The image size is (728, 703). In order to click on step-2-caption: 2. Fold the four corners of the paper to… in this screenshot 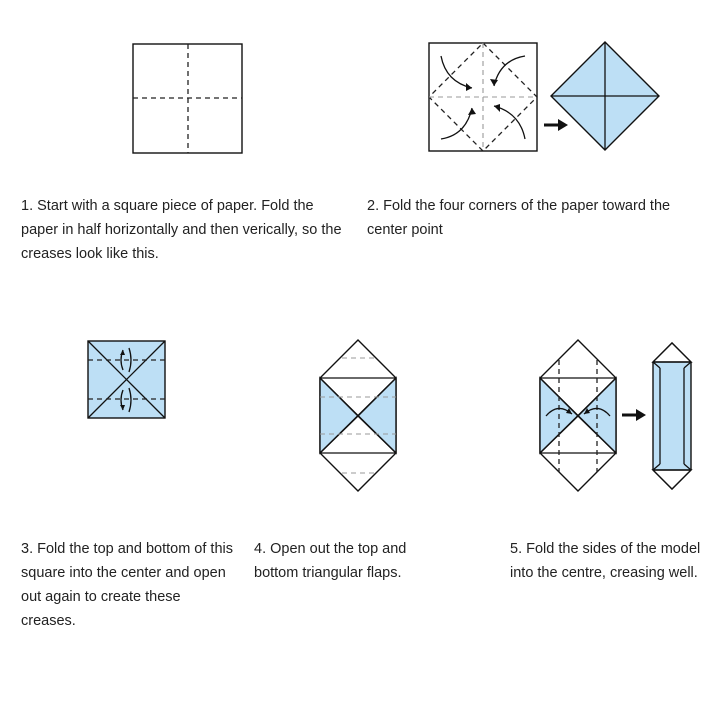, I will do `click(532, 218)`.